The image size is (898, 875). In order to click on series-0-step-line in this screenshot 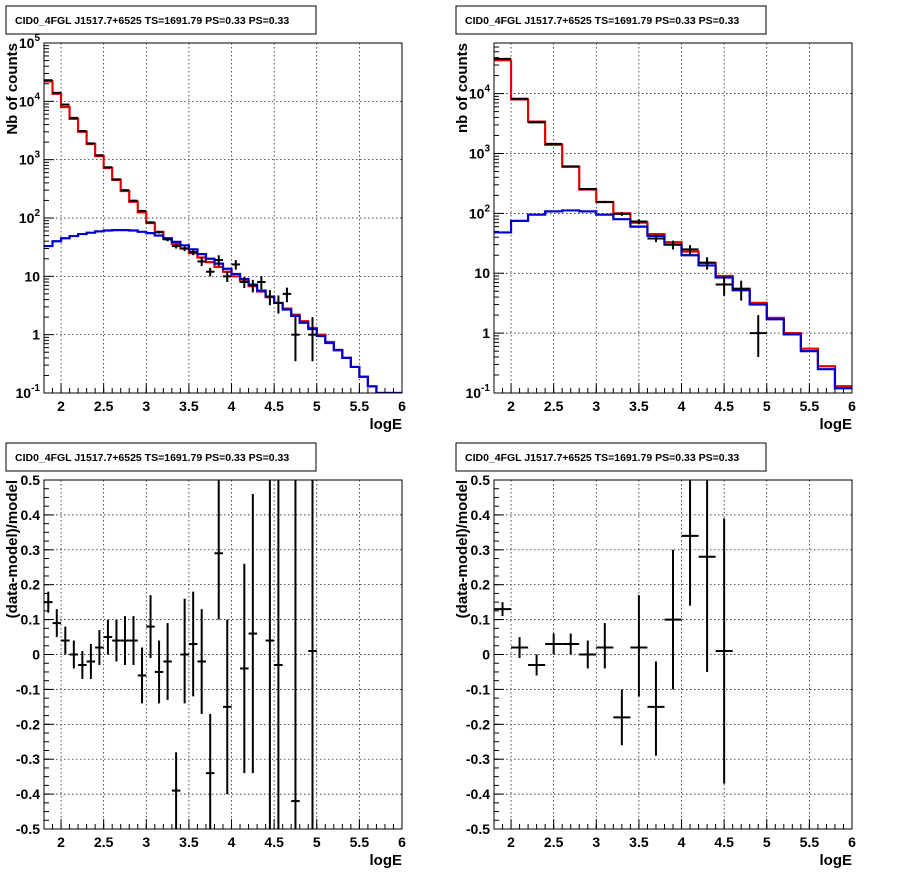, I will do `click(223, 236)`.